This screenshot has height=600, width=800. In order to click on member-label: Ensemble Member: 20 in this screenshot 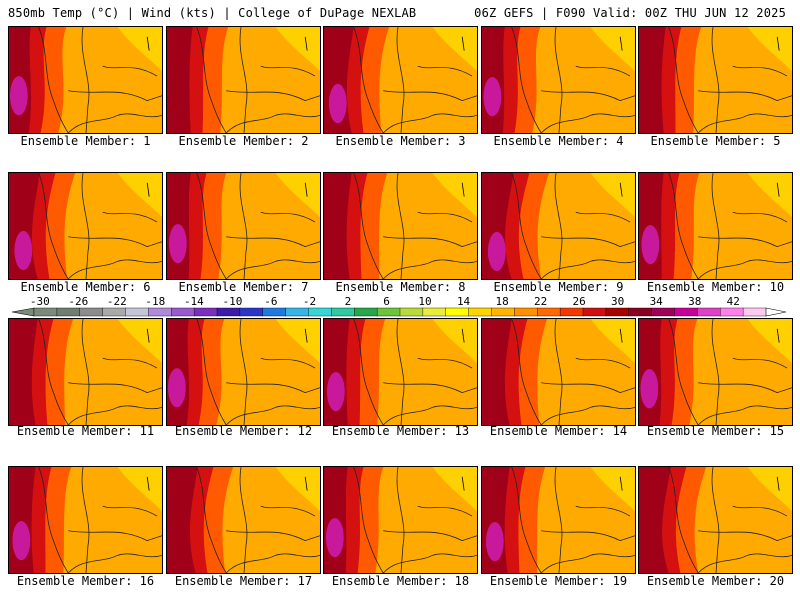, I will do `click(715, 581)`.